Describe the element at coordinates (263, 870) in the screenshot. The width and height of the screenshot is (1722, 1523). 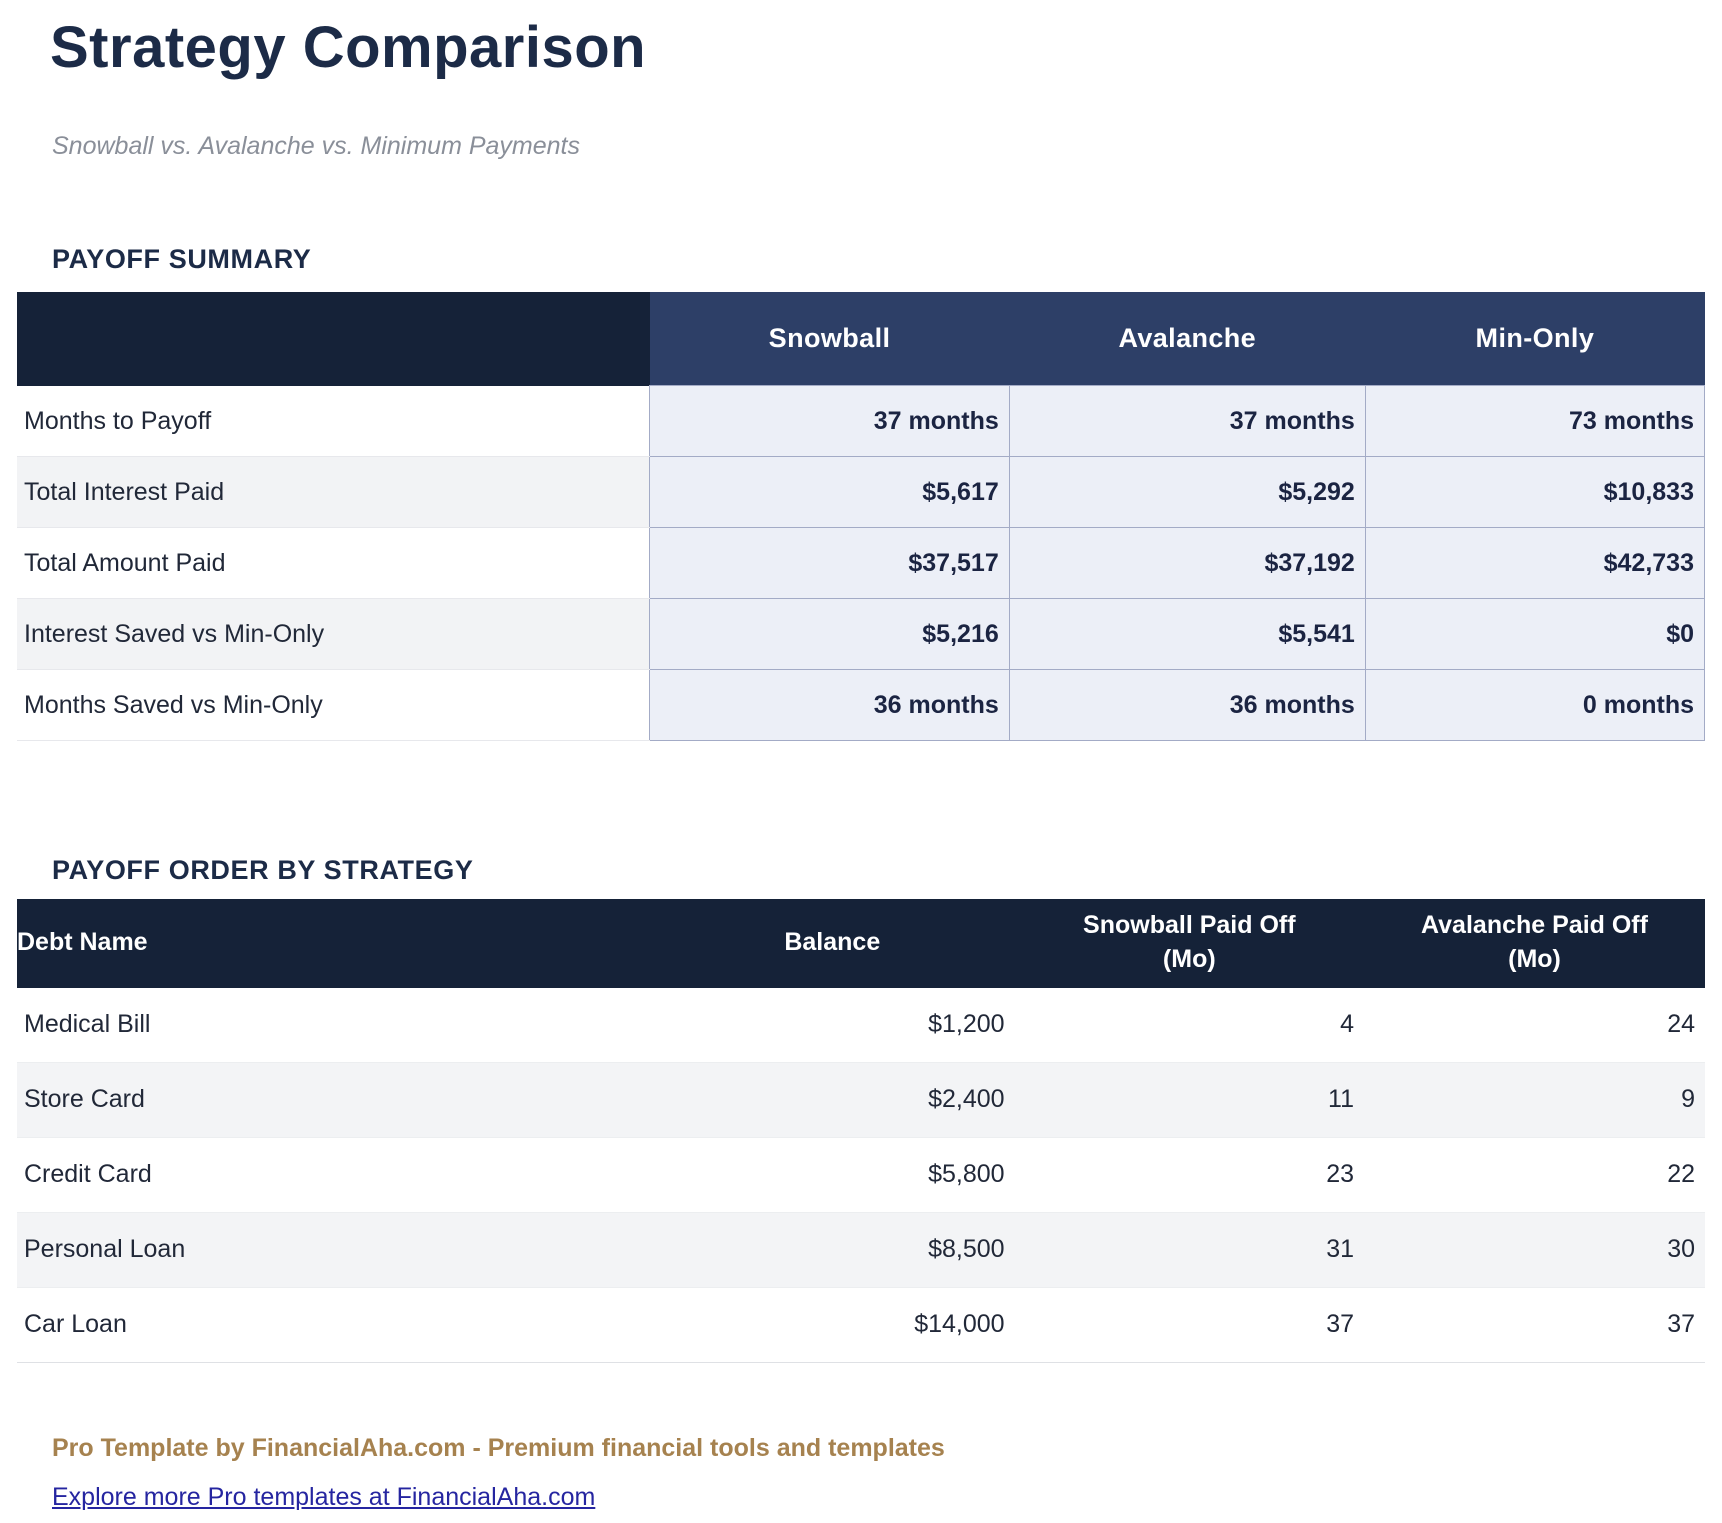
I see `section-heading-payoff-order: PAYOFF ORDER BY STRATEGY` at that location.